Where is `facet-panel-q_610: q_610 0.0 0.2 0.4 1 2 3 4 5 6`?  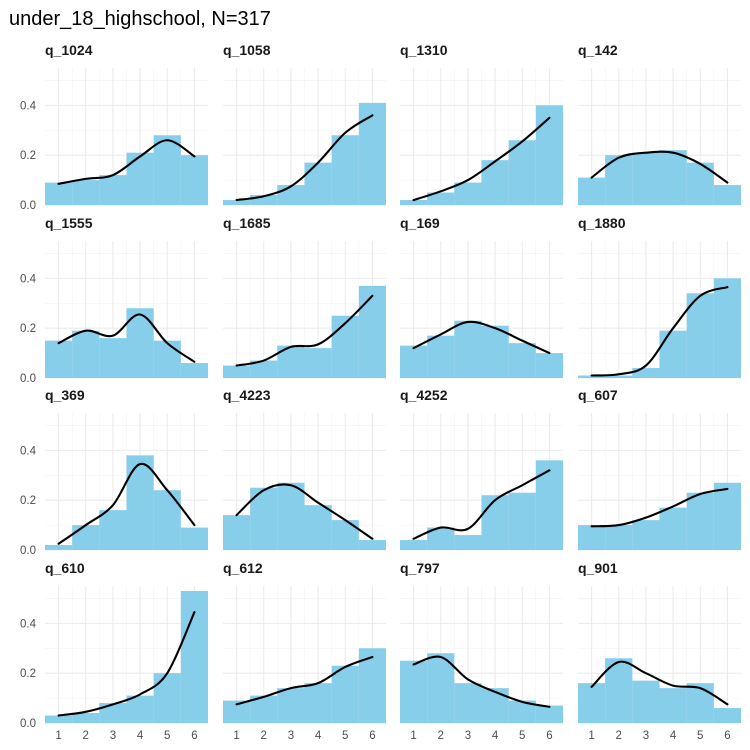 facet-panel-q_610: q_610 0.0 0.2 0.4 1 2 3 4 5 6 is located at coordinates (114, 651).